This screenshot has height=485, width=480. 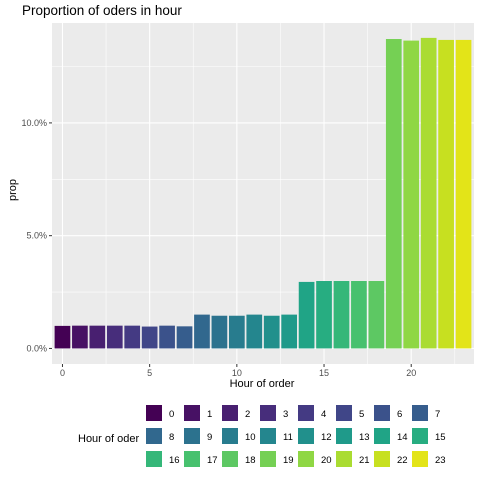 What do you see at coordinates (250, 437) in the screenshot?
I see `legend-label: 10` at bounding box center [250, 437].